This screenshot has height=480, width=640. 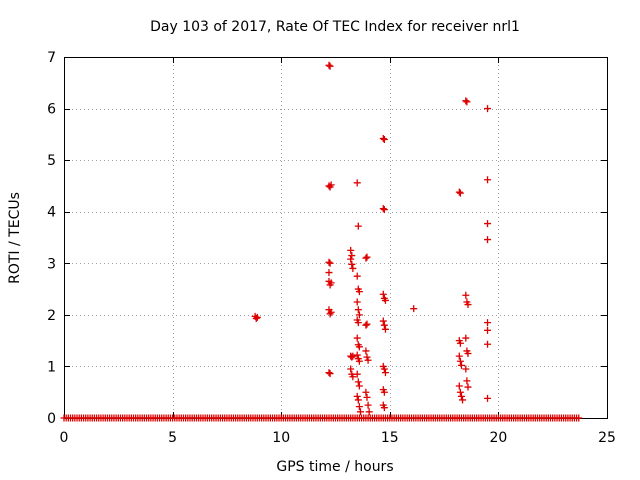 I want to click on y-tick-label: 4, so click(x=51, y=213).